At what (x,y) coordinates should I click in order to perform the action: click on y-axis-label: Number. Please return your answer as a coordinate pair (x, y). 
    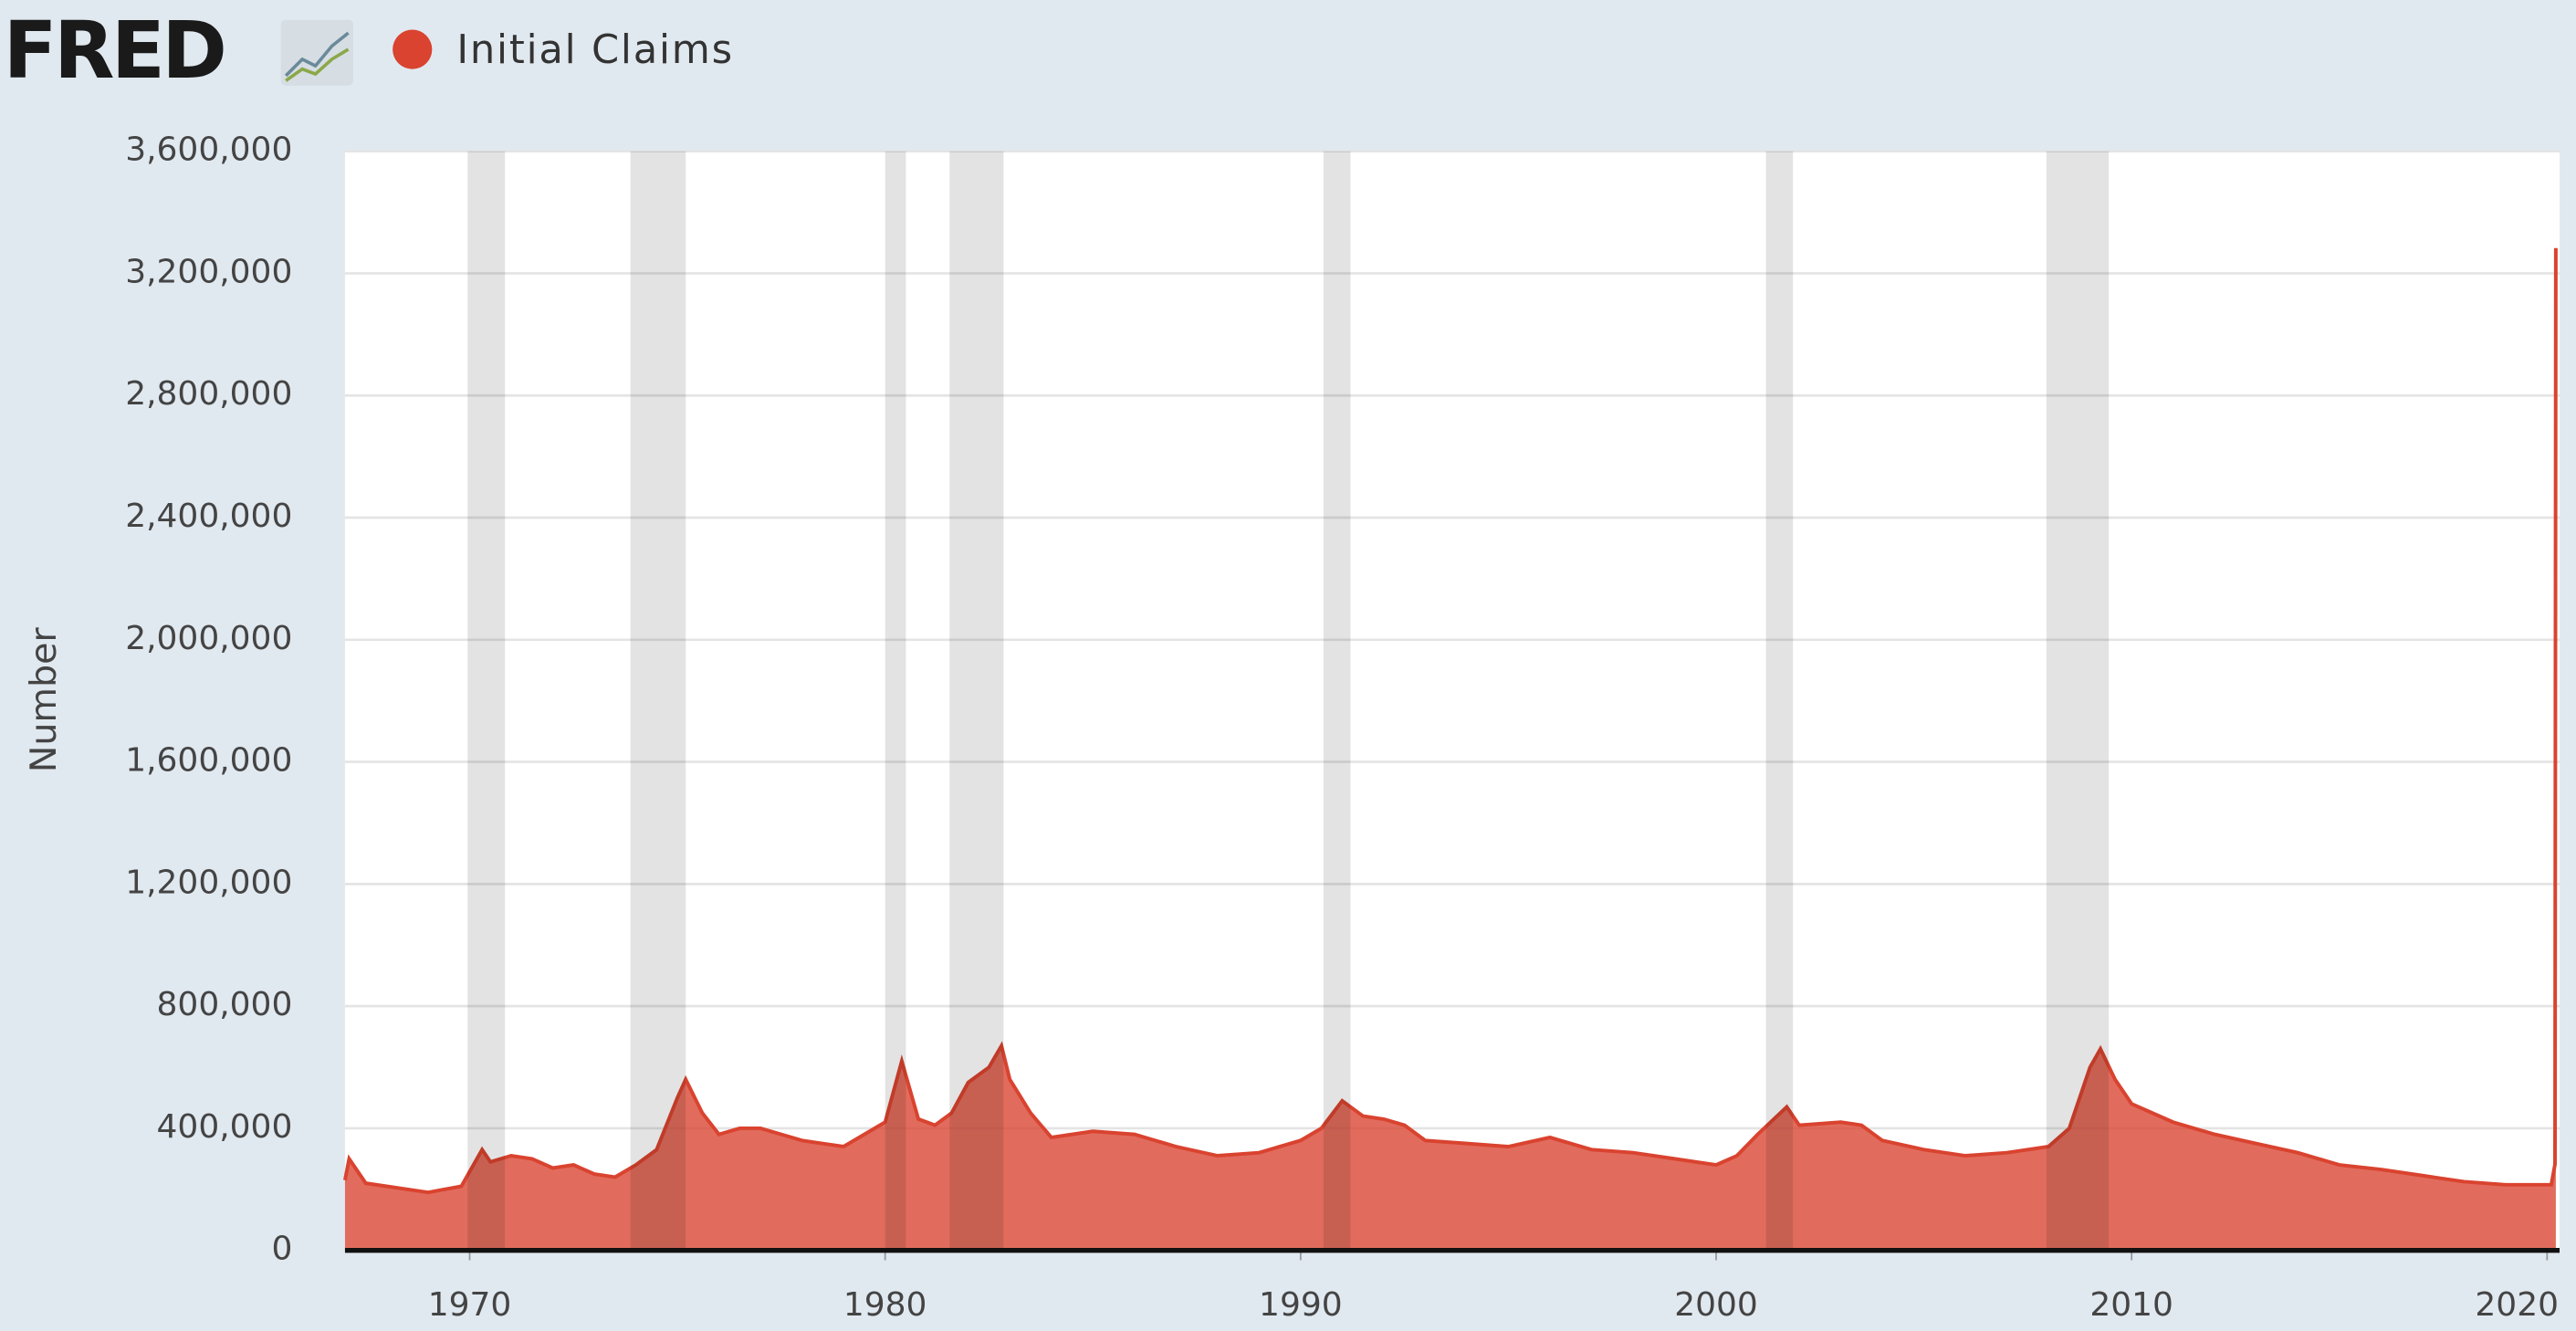
    Looking at the image, I should click on (44, 700).